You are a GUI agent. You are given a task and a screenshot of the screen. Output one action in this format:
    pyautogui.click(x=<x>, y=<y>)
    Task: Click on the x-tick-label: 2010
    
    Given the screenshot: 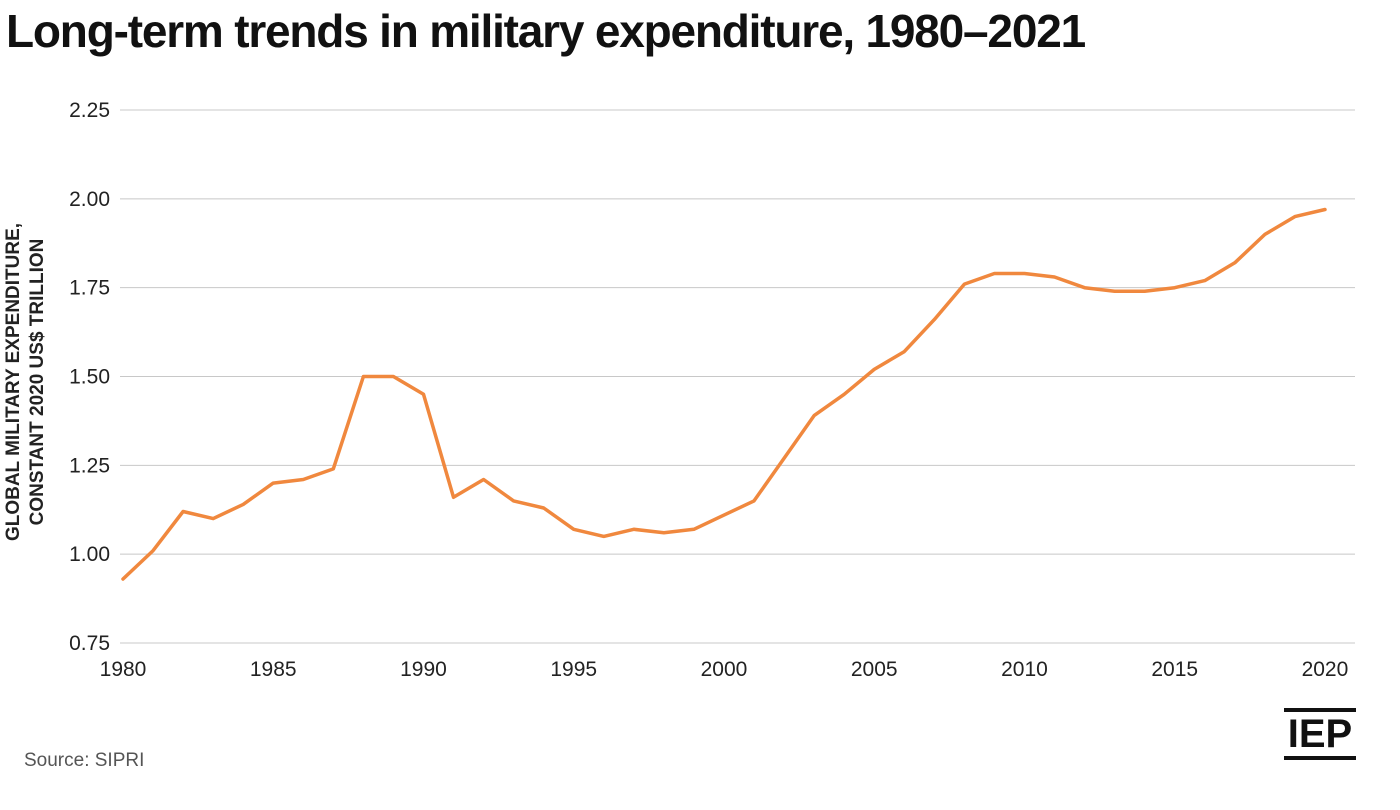 What is the action you would take?
    pyautogui.click(x=1024, y=669)
    